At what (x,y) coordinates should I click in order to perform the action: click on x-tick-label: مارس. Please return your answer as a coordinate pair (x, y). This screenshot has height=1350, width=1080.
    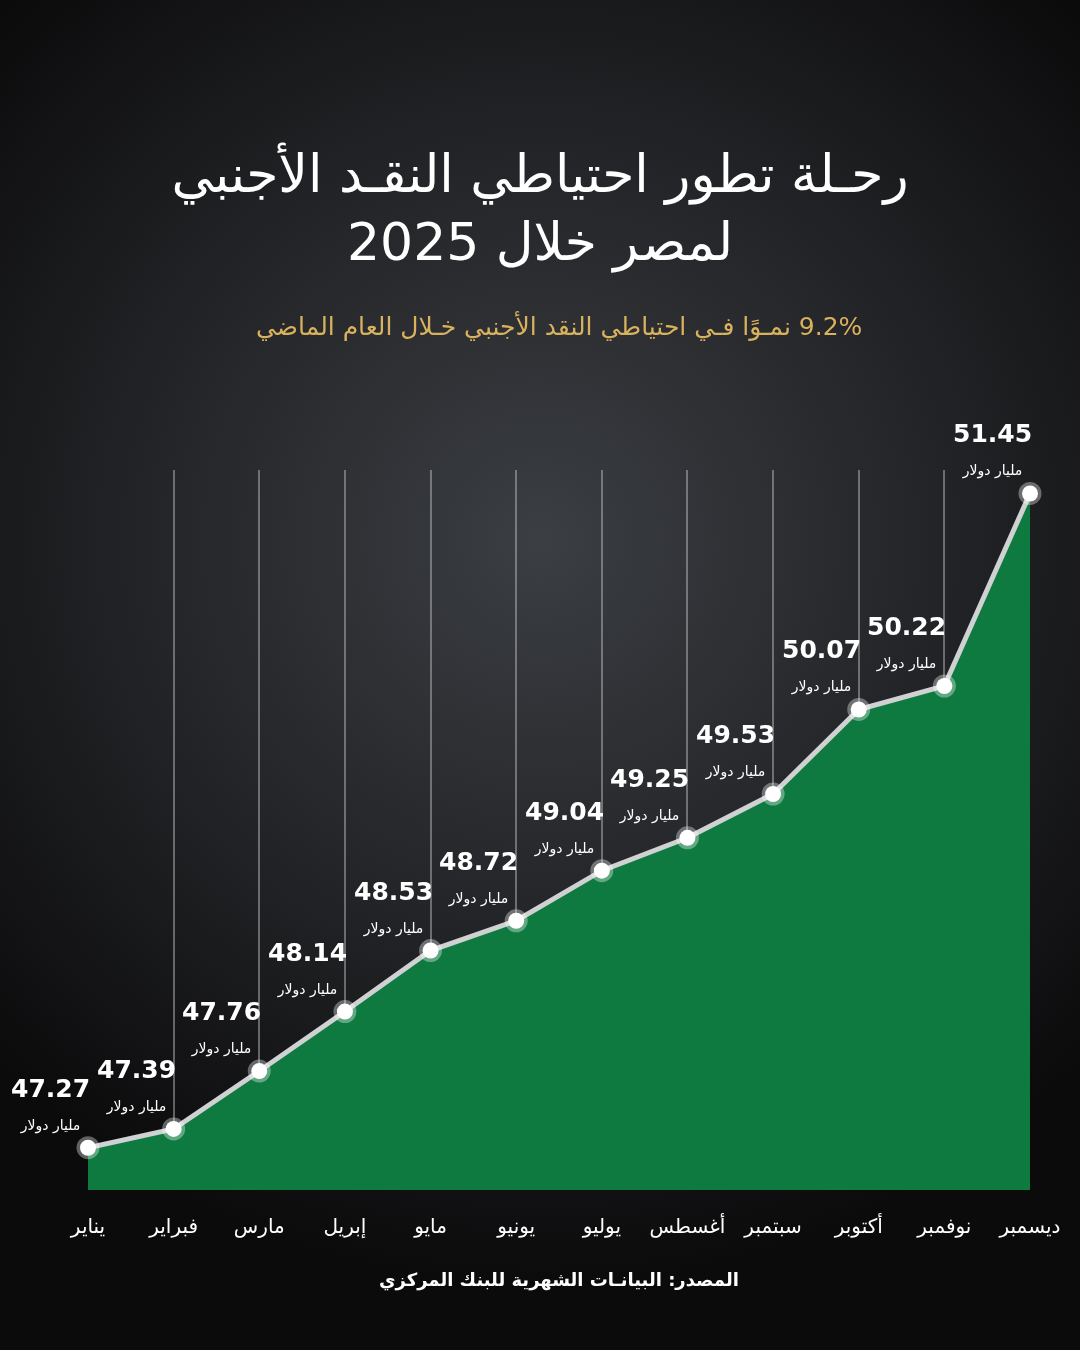
    Looking at the image, I should click on (259, 1226).